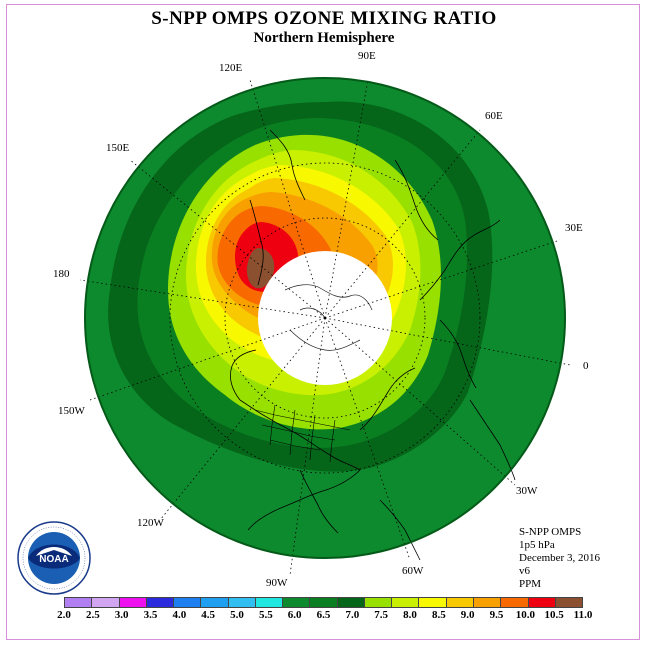 This screenshot has width=648, height=648. Describe the element at coordinates (277, 583) in the screenshot. I see `lon-label-90w: 90W` at that location.